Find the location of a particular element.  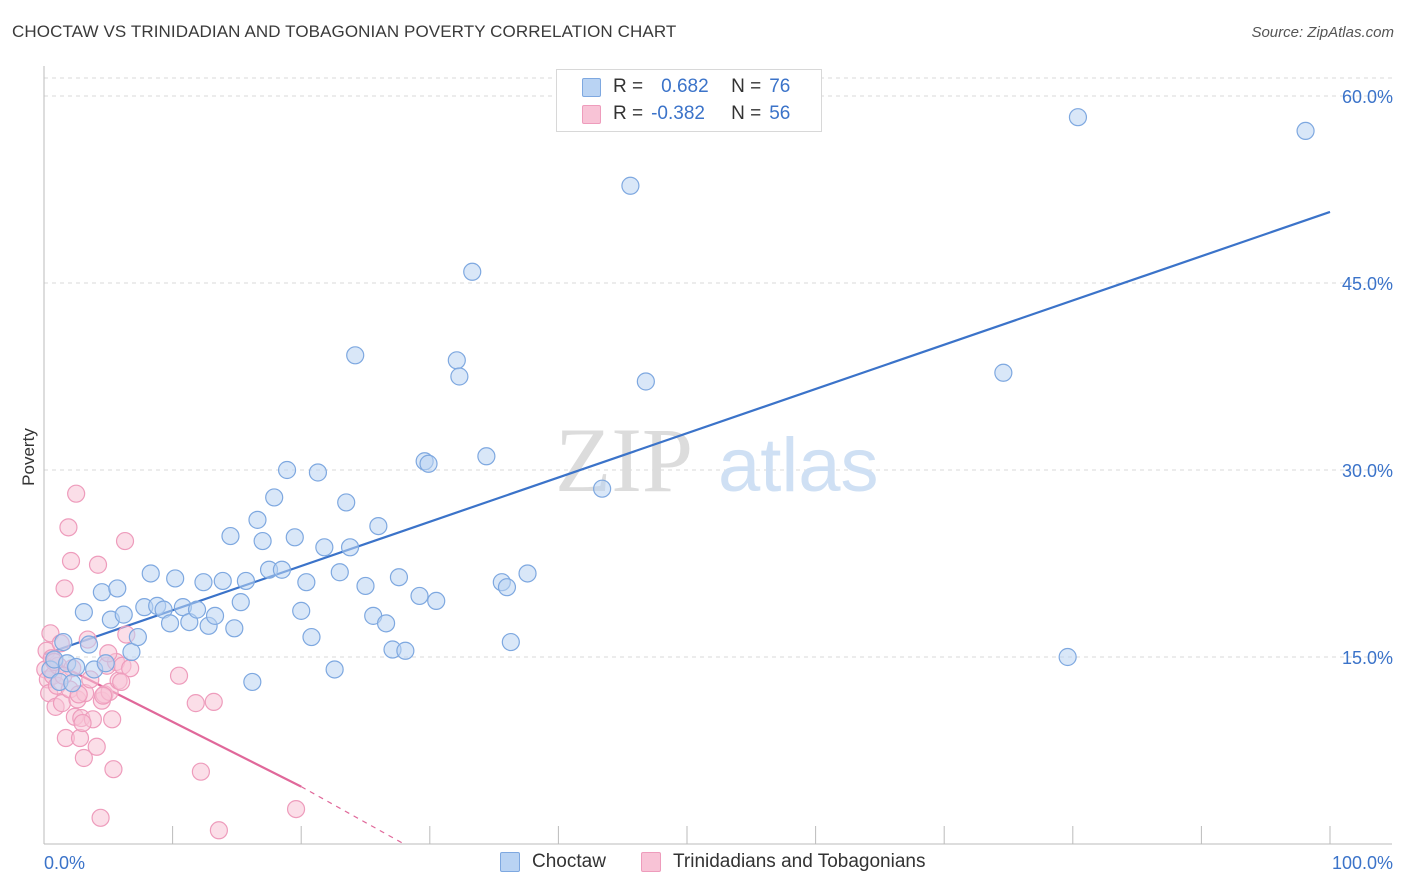

watermark-zip: ZIP is located at coordinates (624, 460).